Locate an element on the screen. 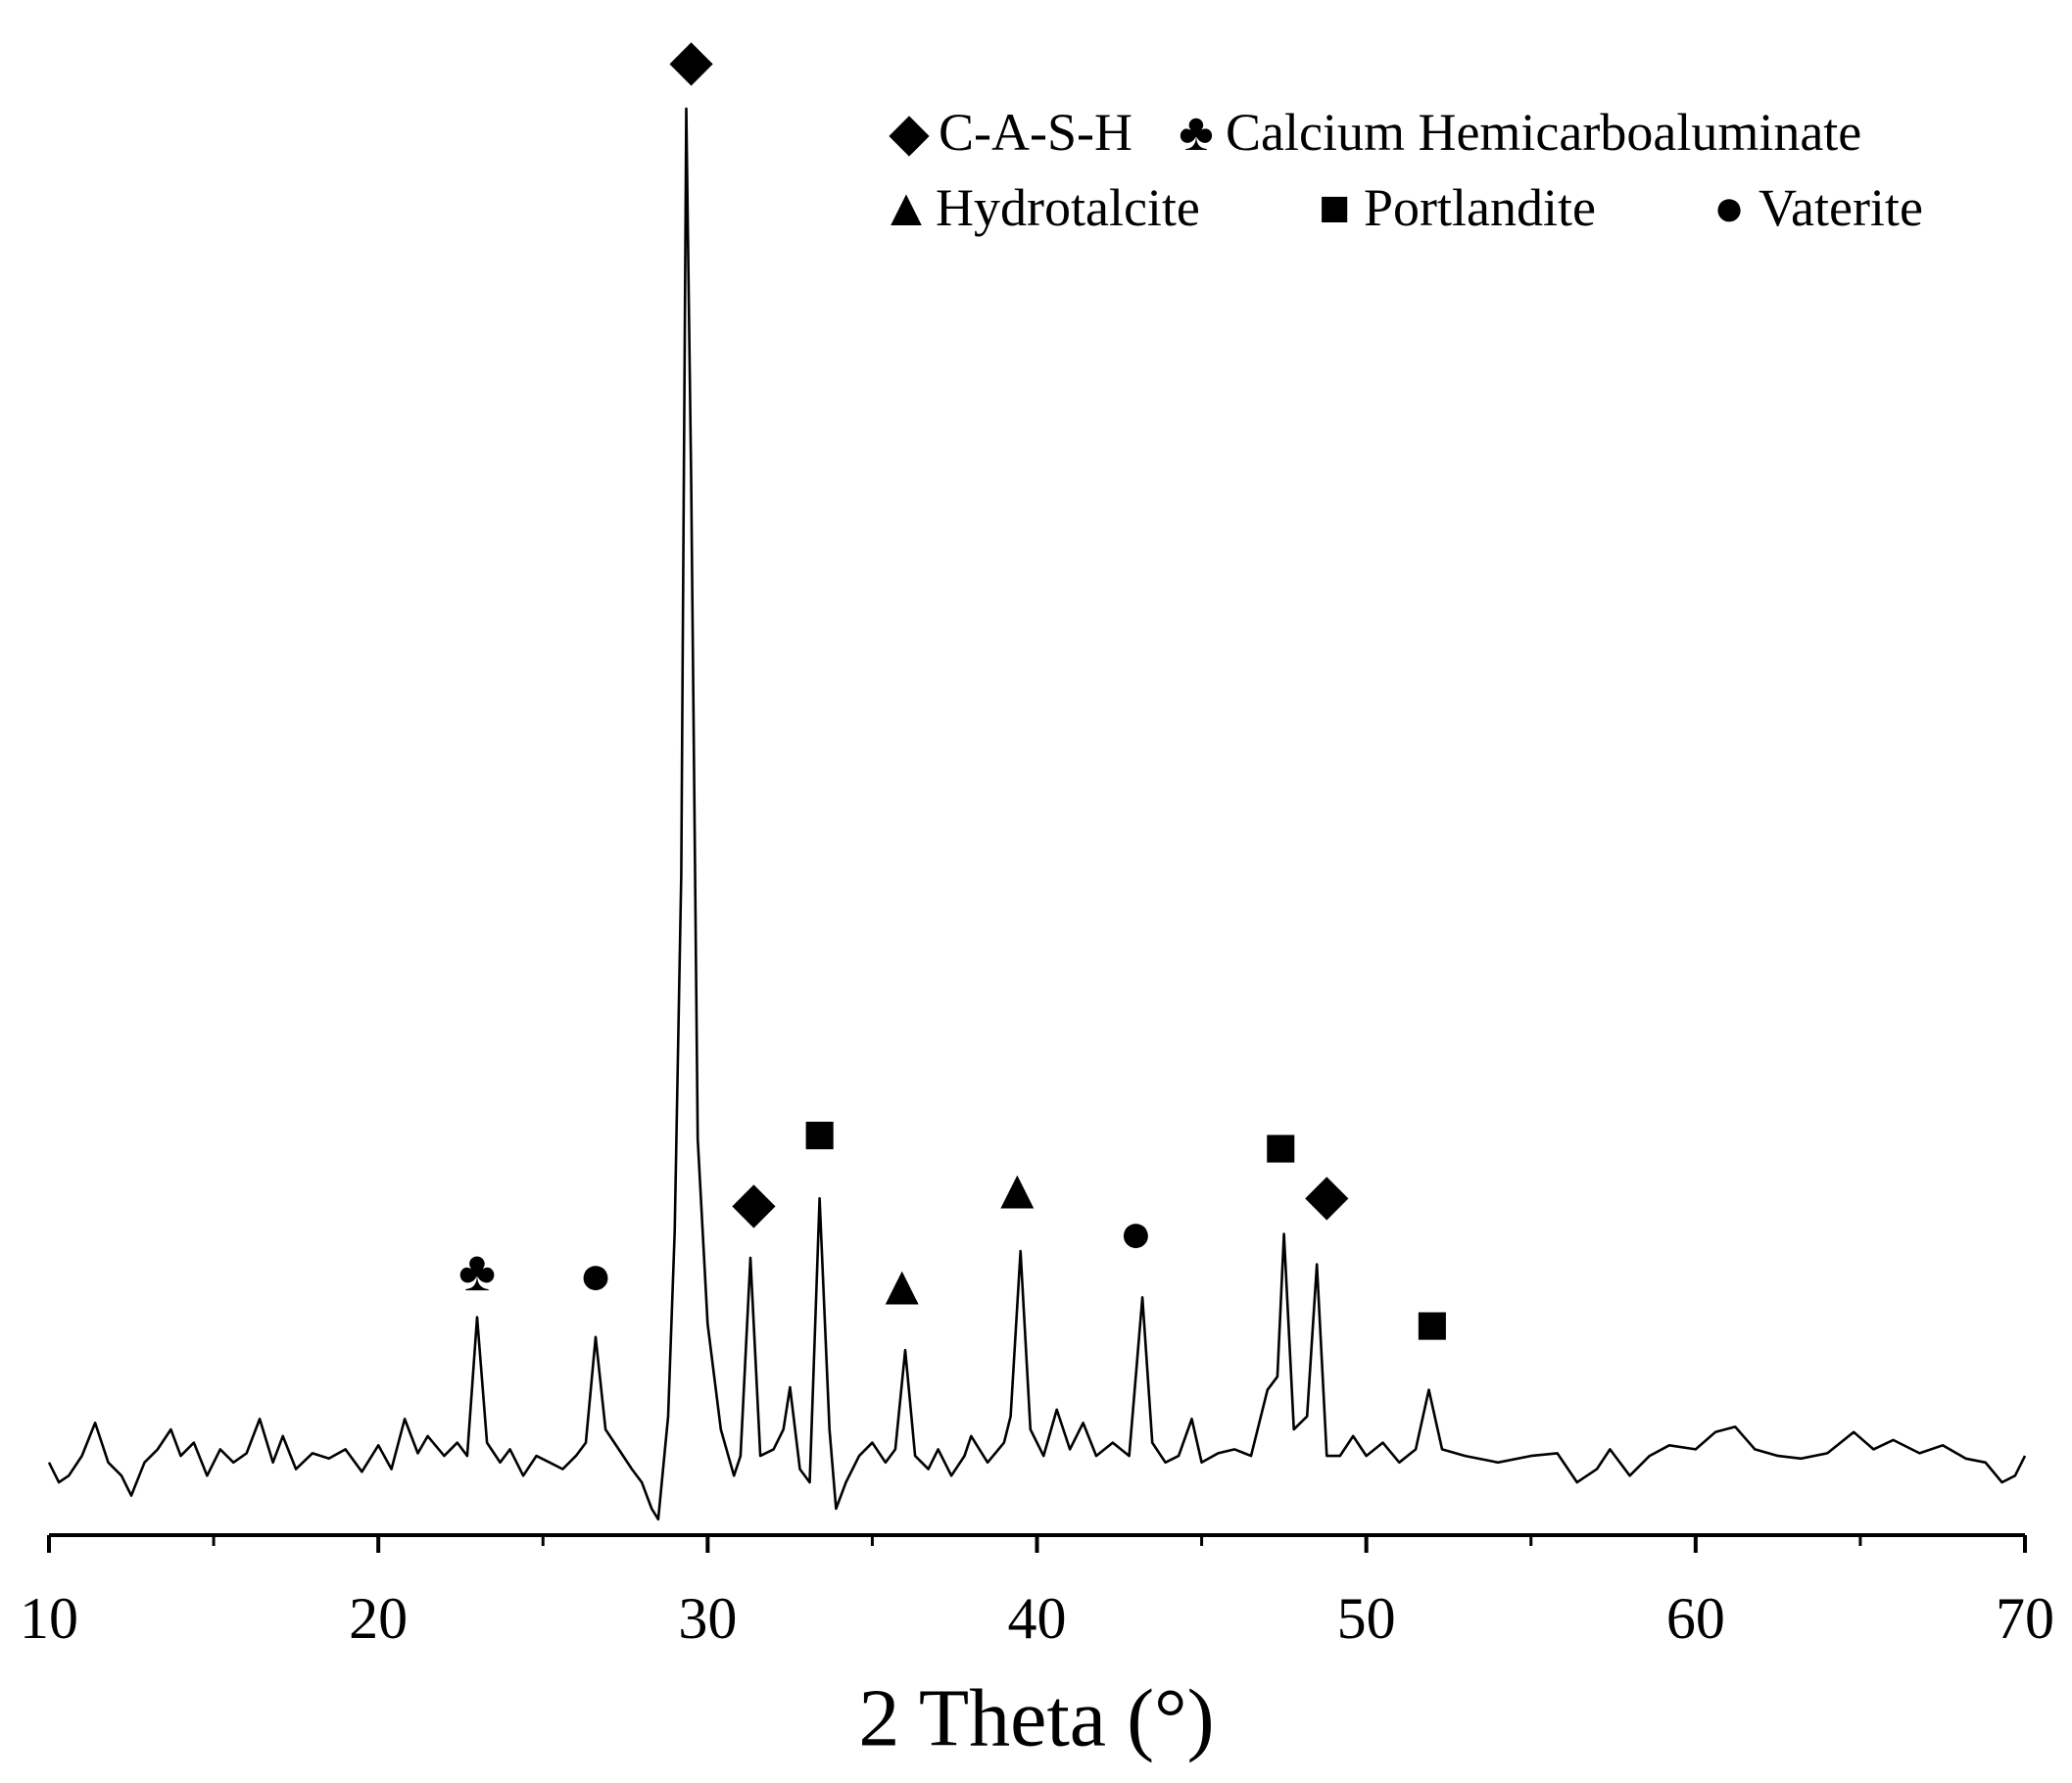  legend-label: Vaterite is located at coordinates (1841, 207).